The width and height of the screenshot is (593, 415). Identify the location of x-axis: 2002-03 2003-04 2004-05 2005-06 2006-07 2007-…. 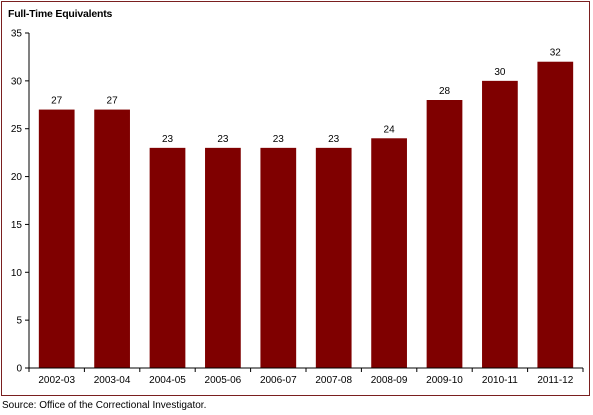
(306, 376).